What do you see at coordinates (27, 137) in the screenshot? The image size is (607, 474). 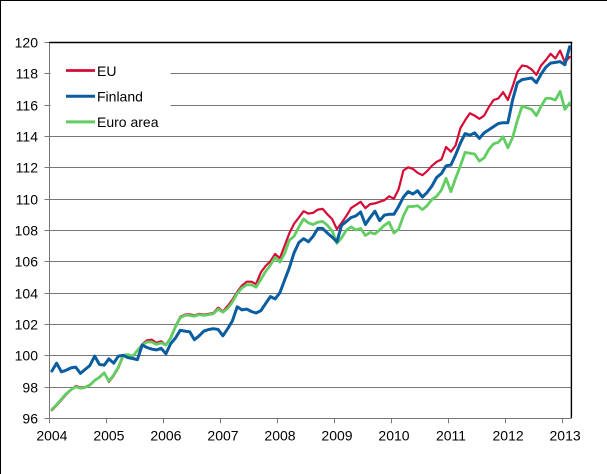 I see `svg-text: 114` at bounding box center [27, 137].